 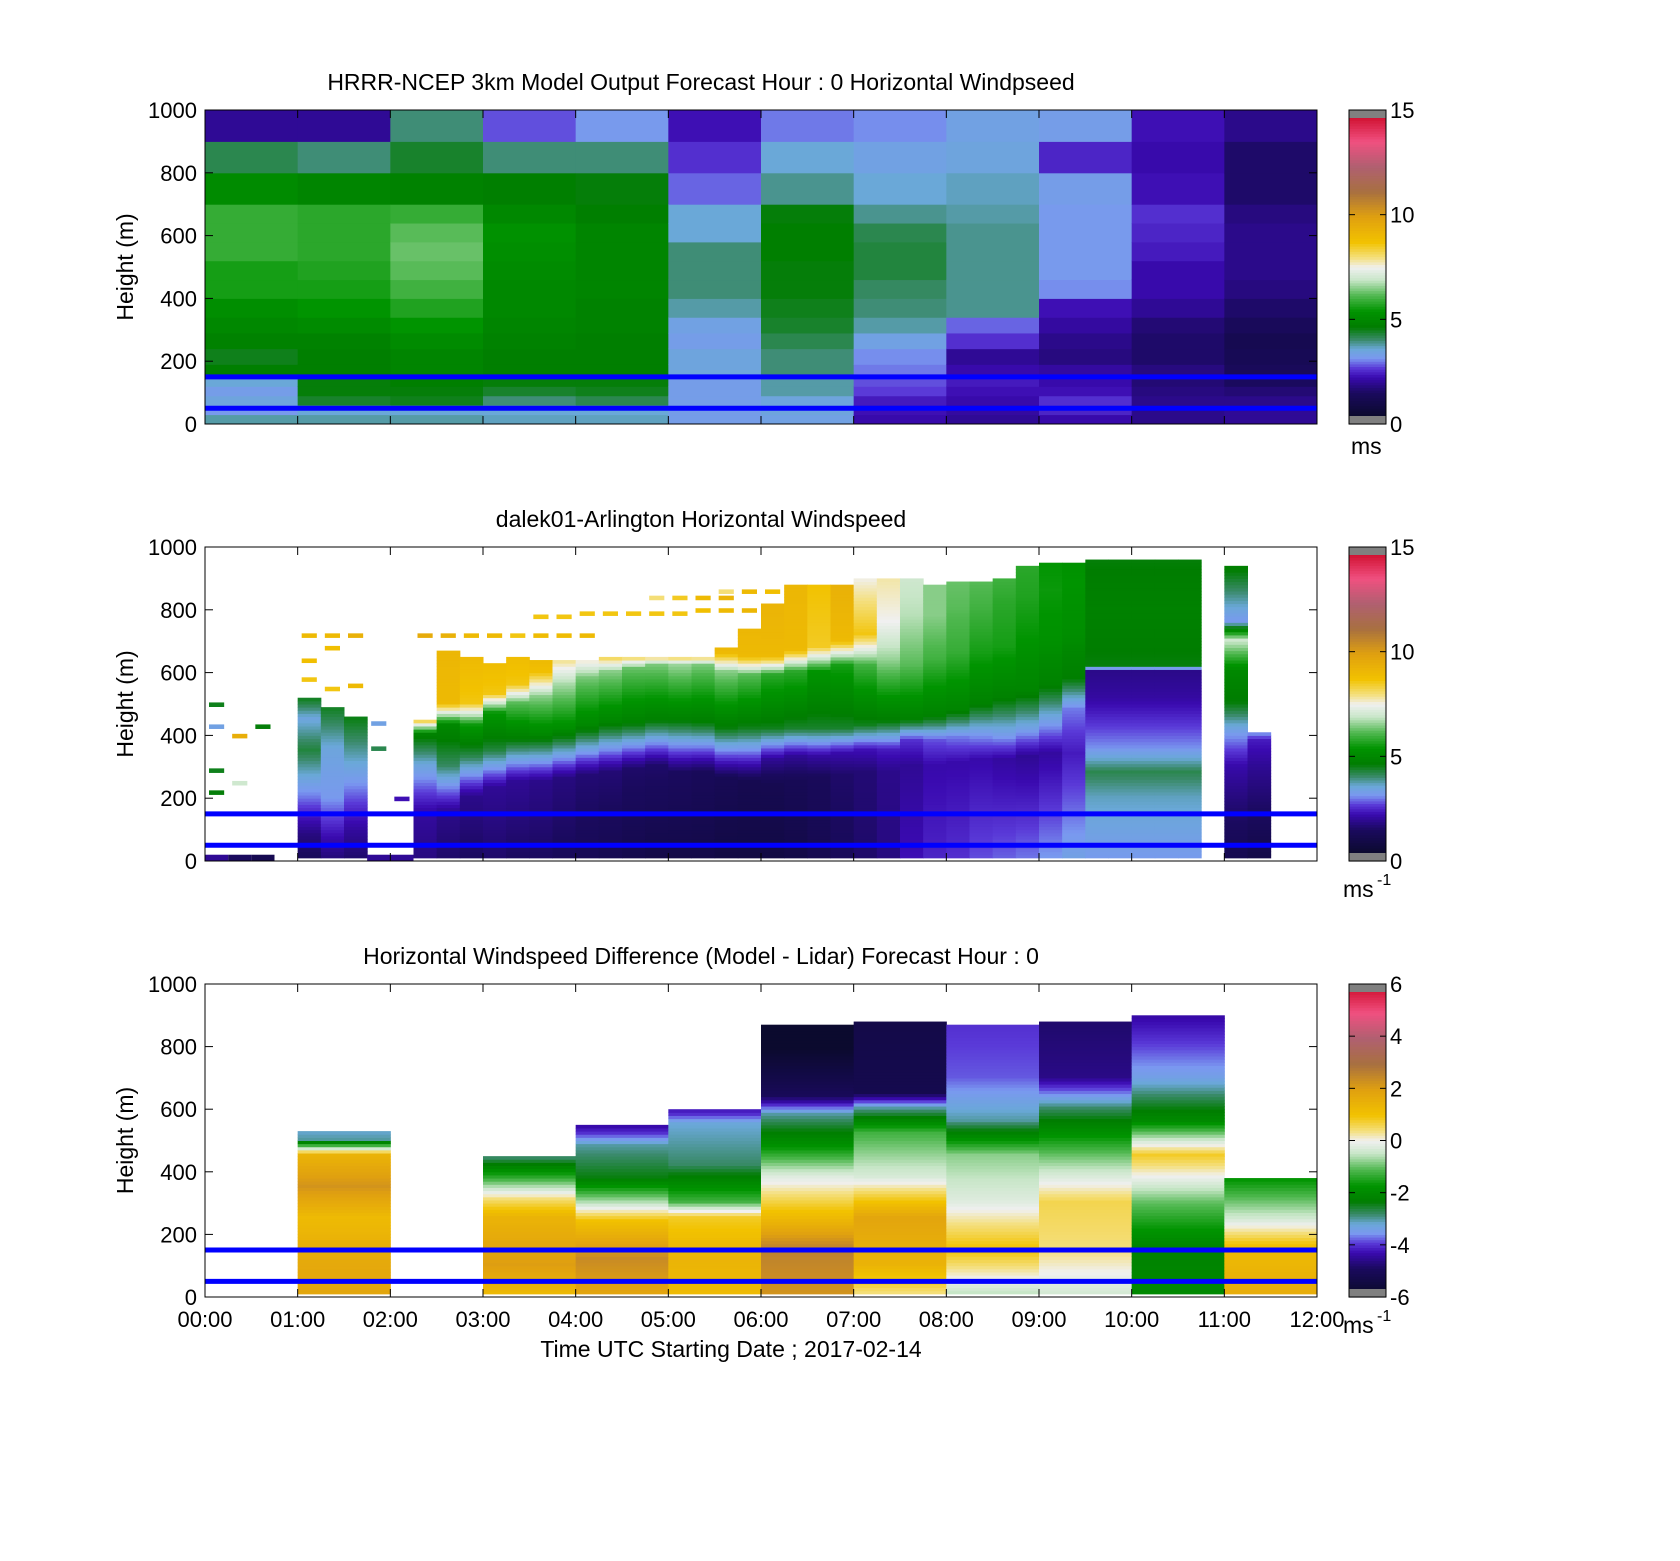 I want to click on x-tick-label: 07:00, so click(x=853, y=1319).